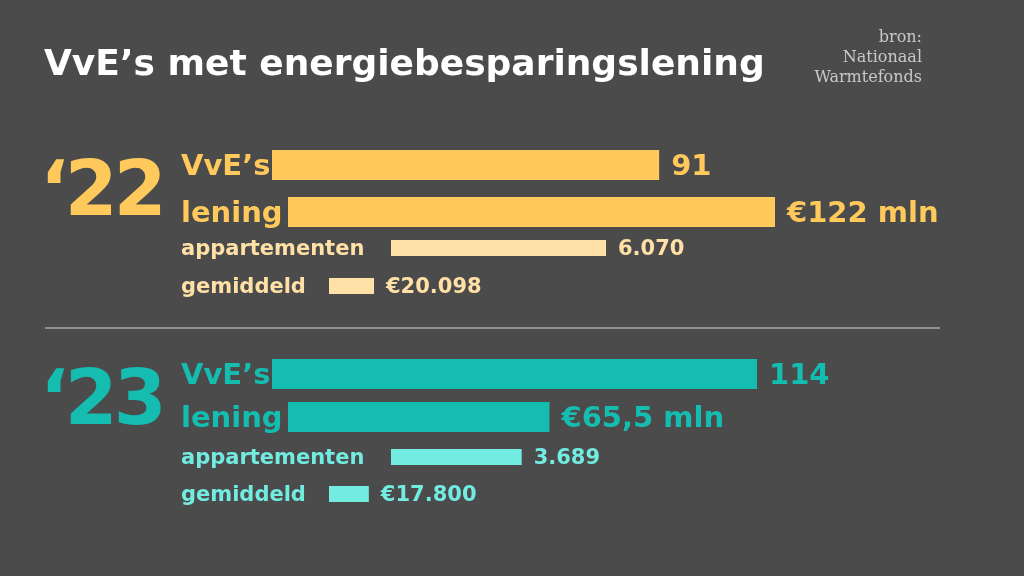  I want to click on data-label: 91, so click(691, 165).